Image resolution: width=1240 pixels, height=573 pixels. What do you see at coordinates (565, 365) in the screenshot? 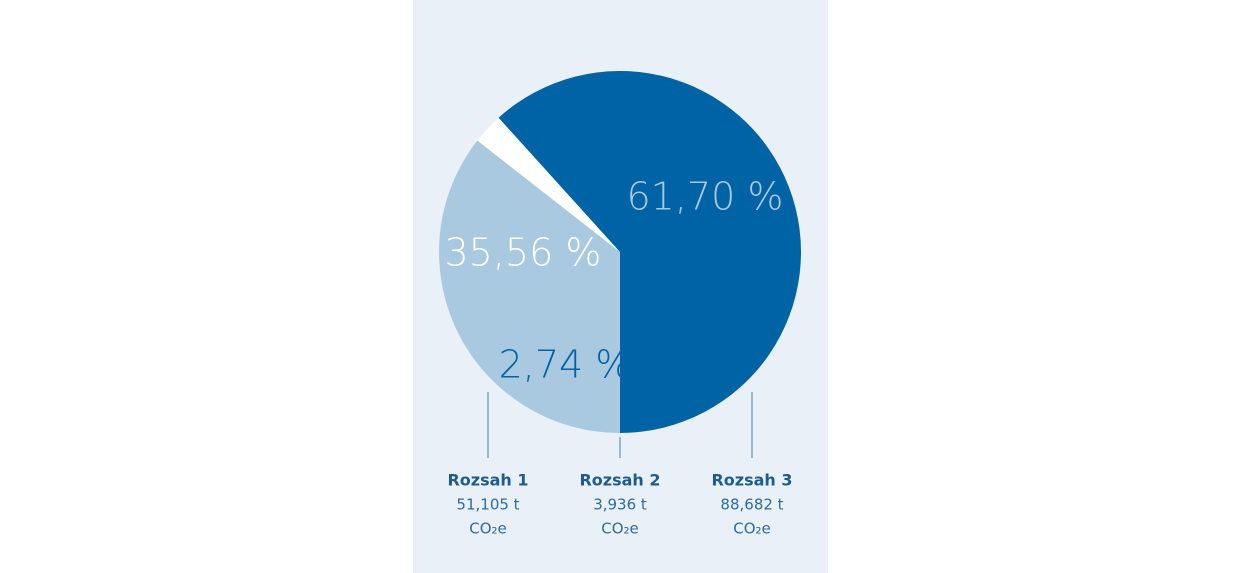
I see `value-label: 2,74 %` at bounding box center [565, 365].